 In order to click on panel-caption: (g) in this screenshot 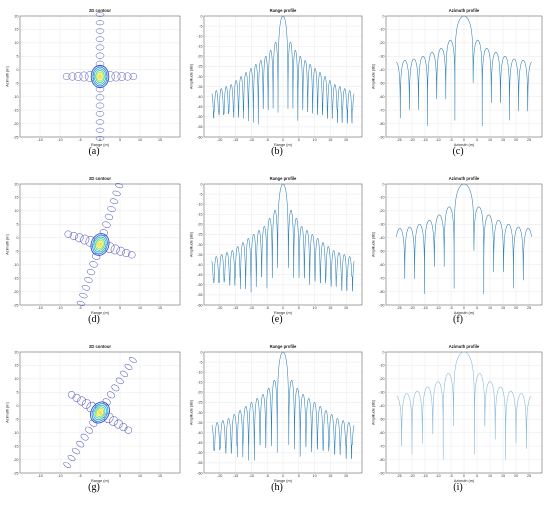, I will do `click(94, 487)`.